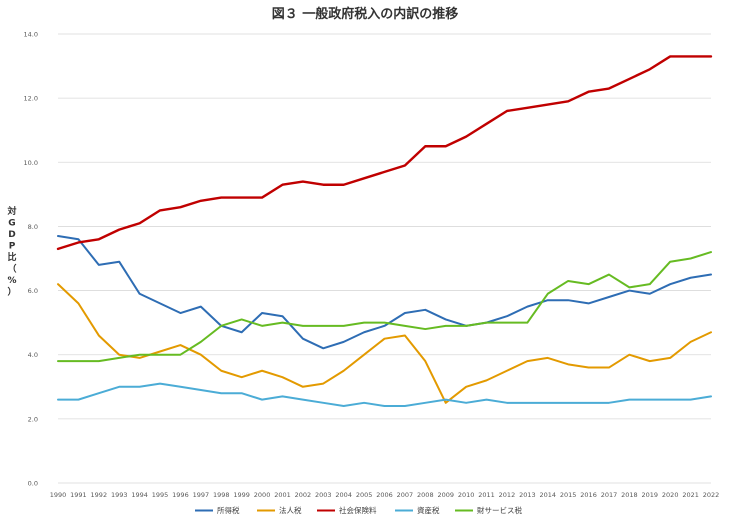  What do you see at coordinates (11, 292) in the screenshot?
I see `y-axis-label-char: ）` at bounding box center [11, 292].